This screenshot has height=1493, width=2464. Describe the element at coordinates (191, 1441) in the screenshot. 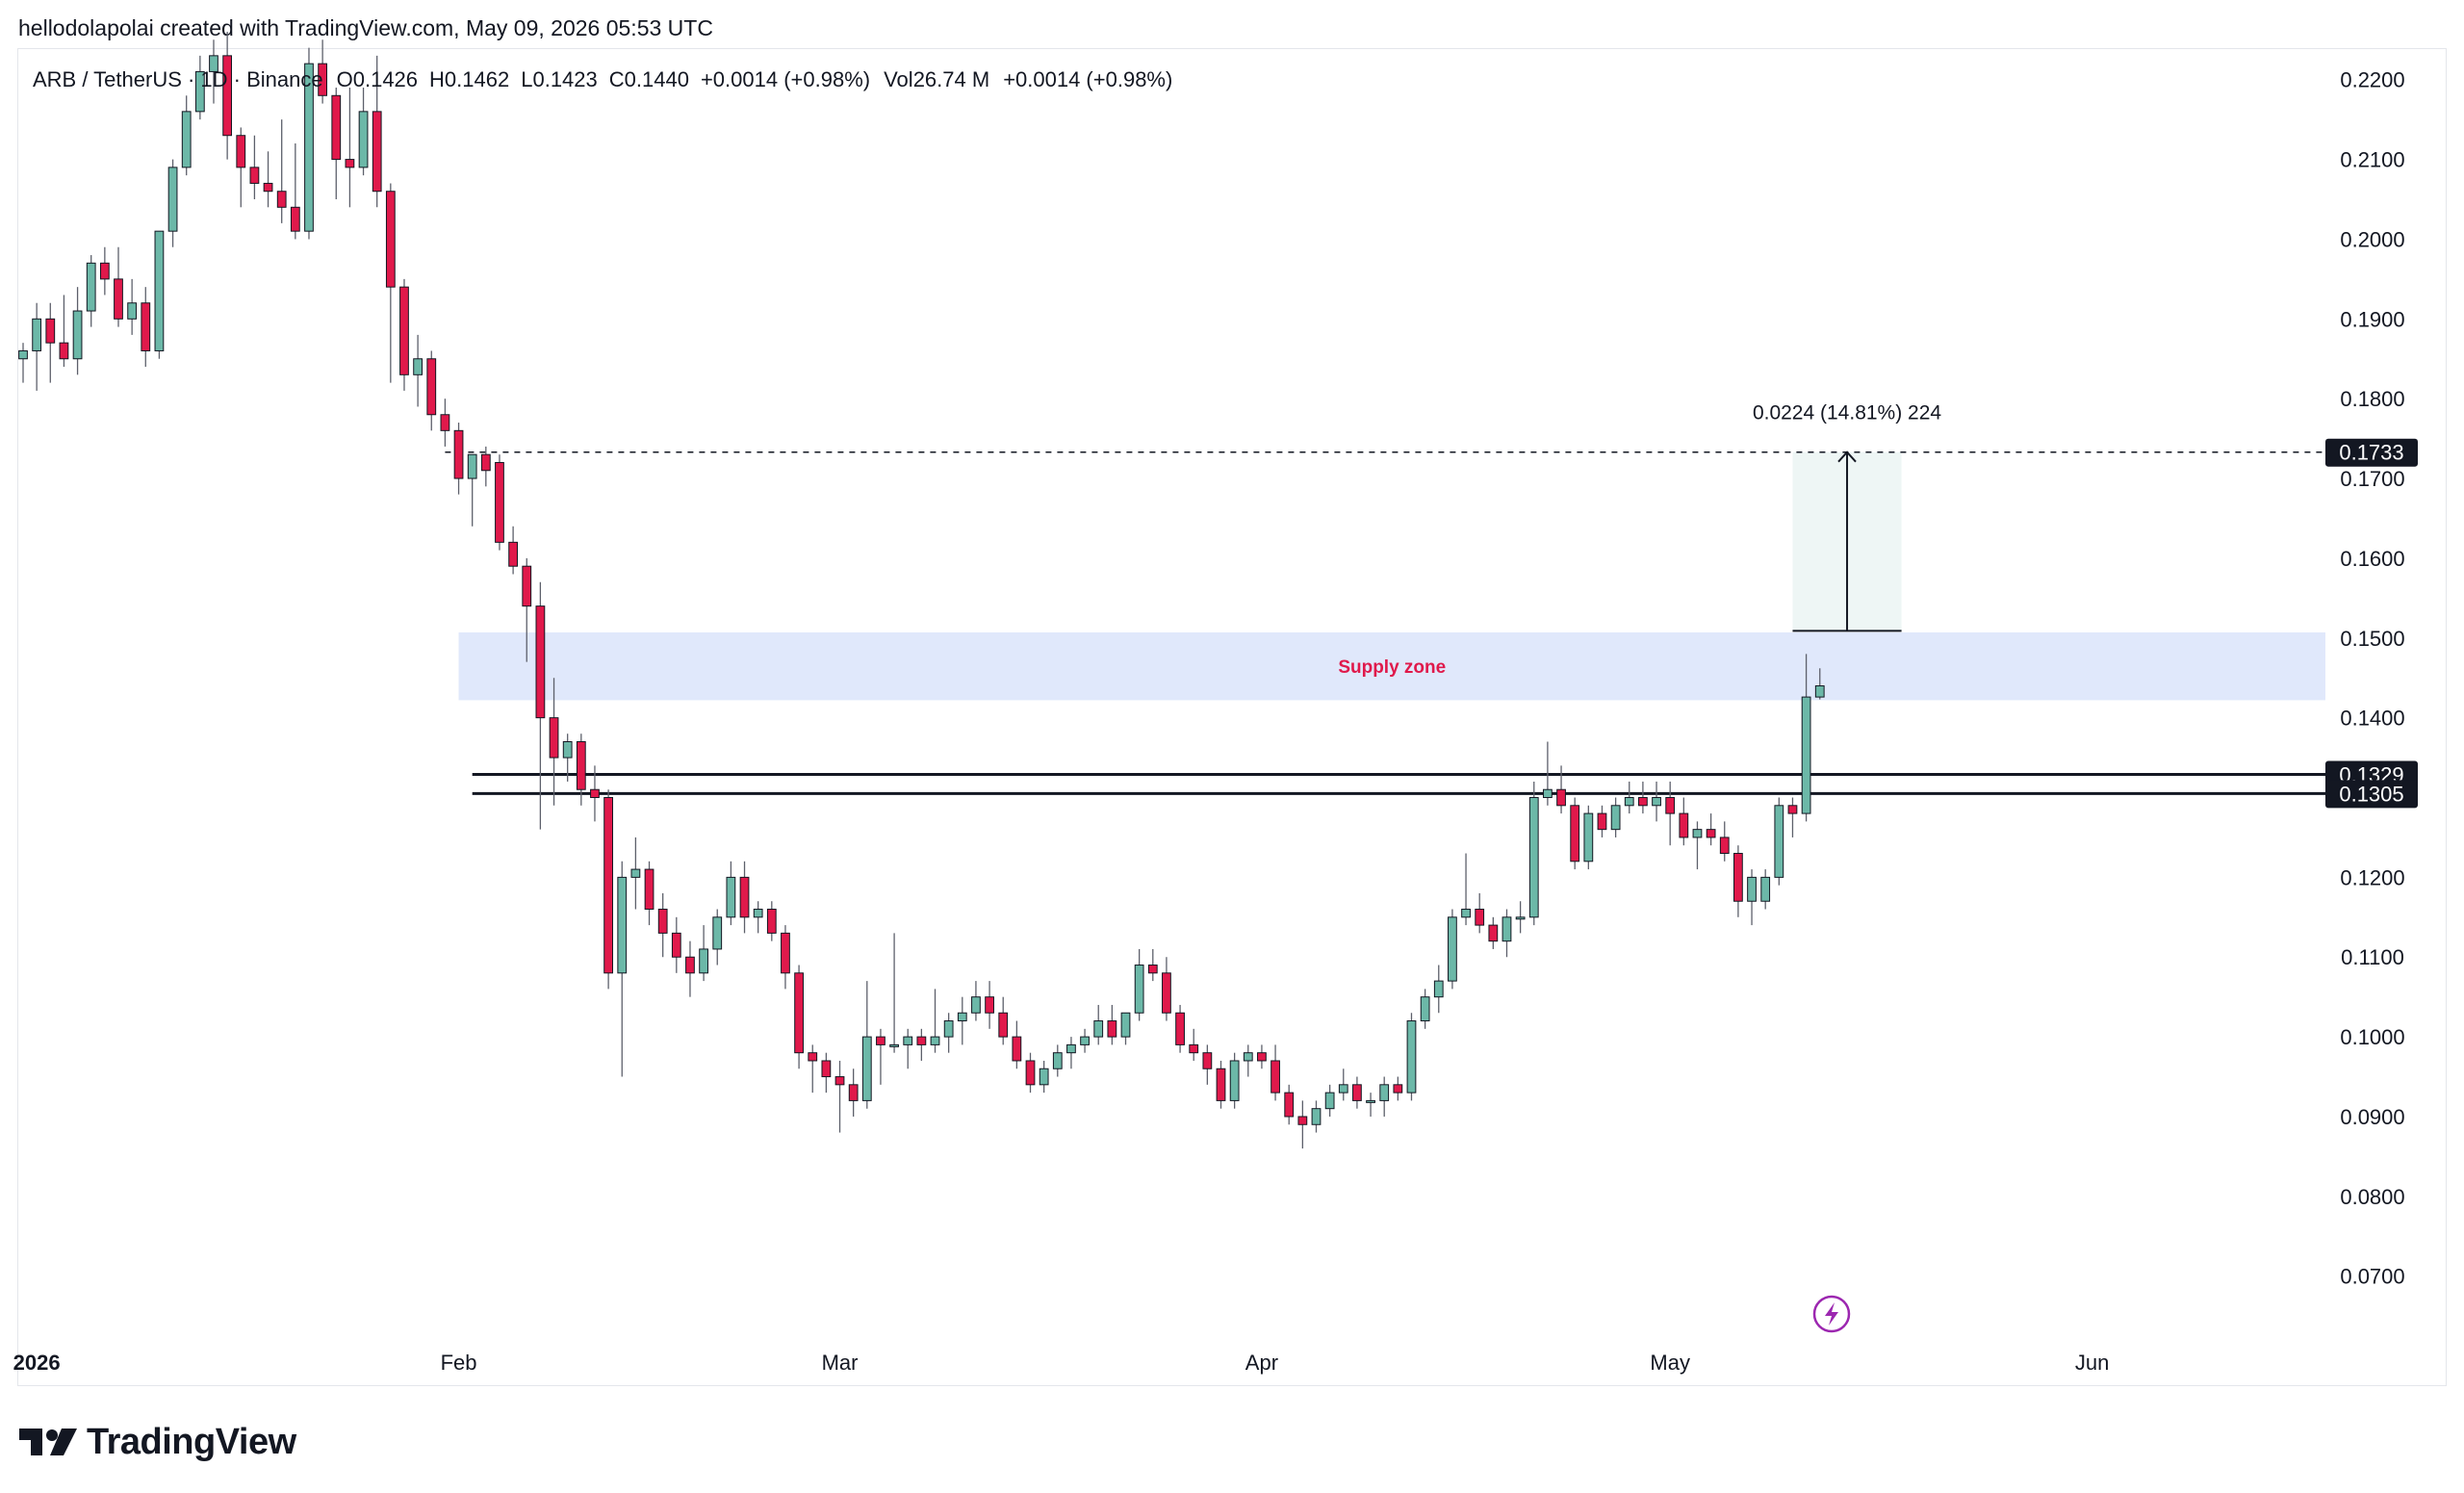

I see `tradingview-logo-text: TradingView` at that location.